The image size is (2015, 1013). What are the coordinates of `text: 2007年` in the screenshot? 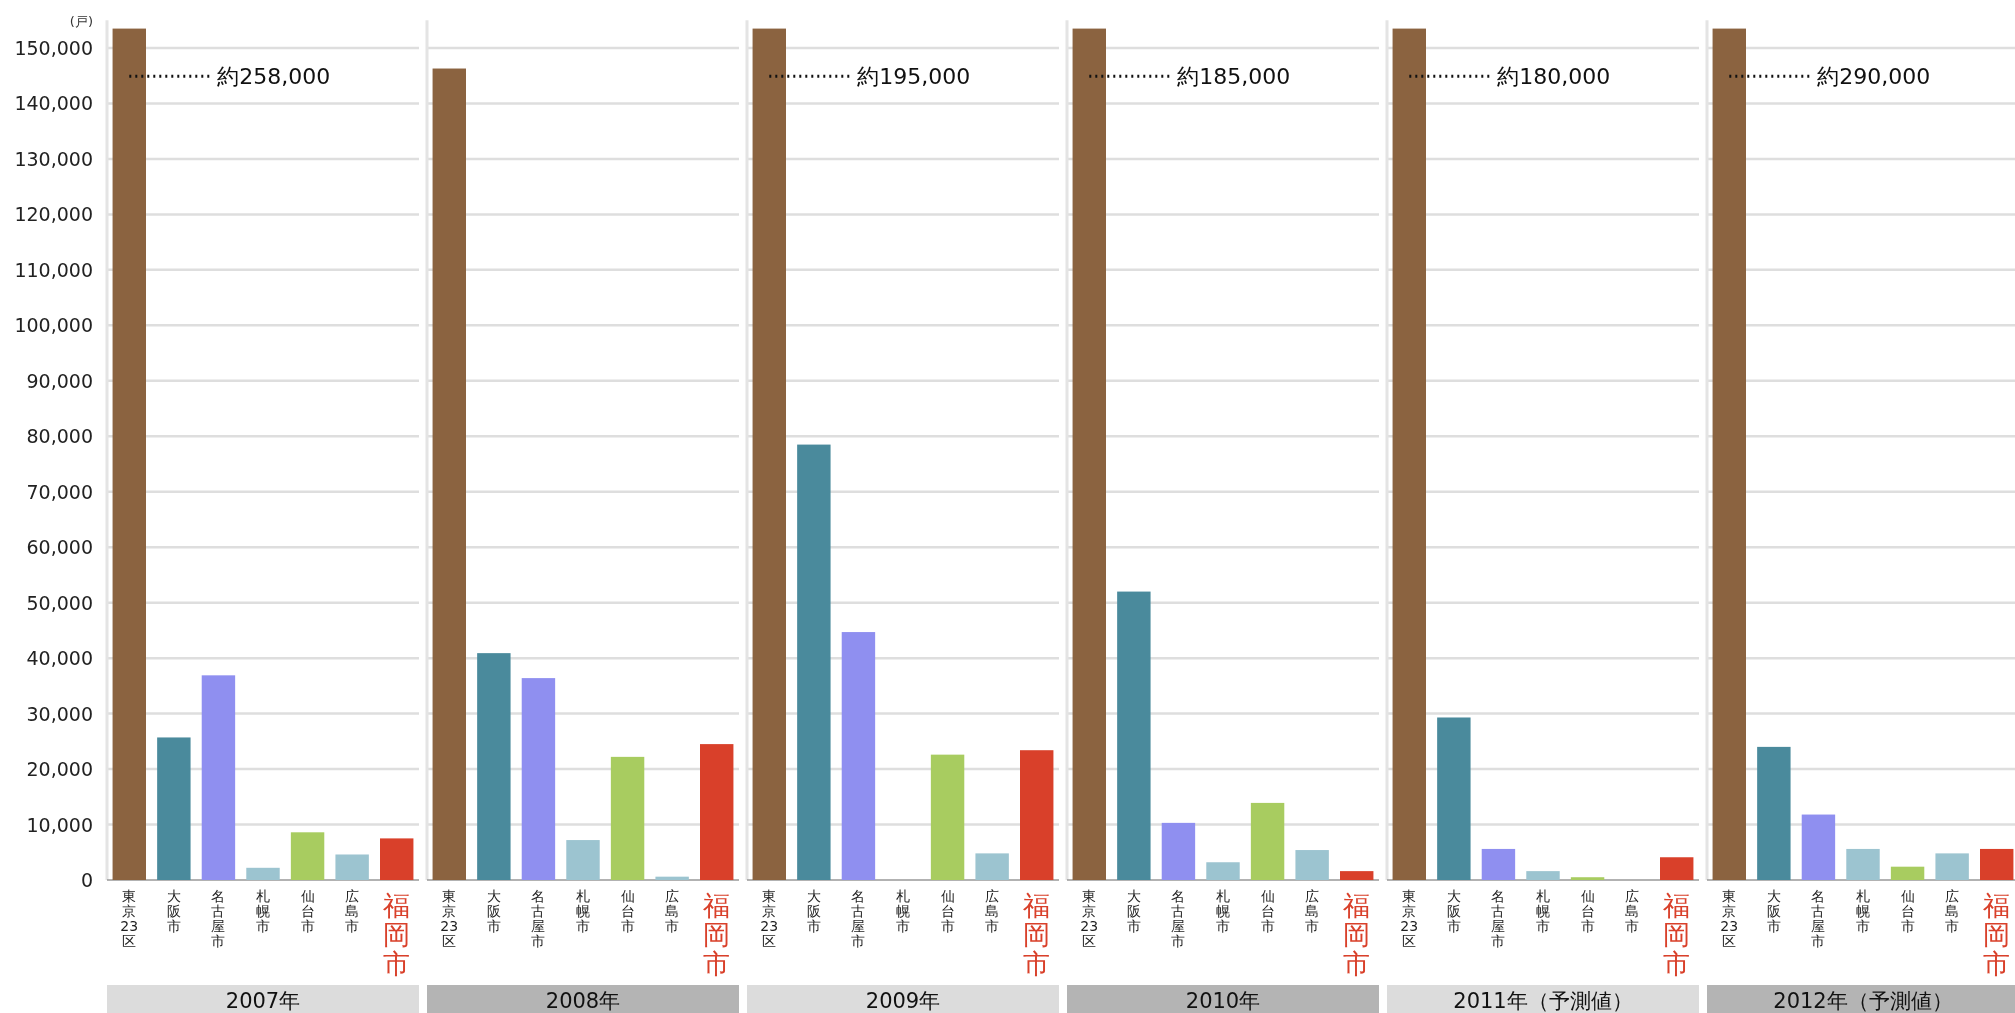 It's located at (263, 1001).